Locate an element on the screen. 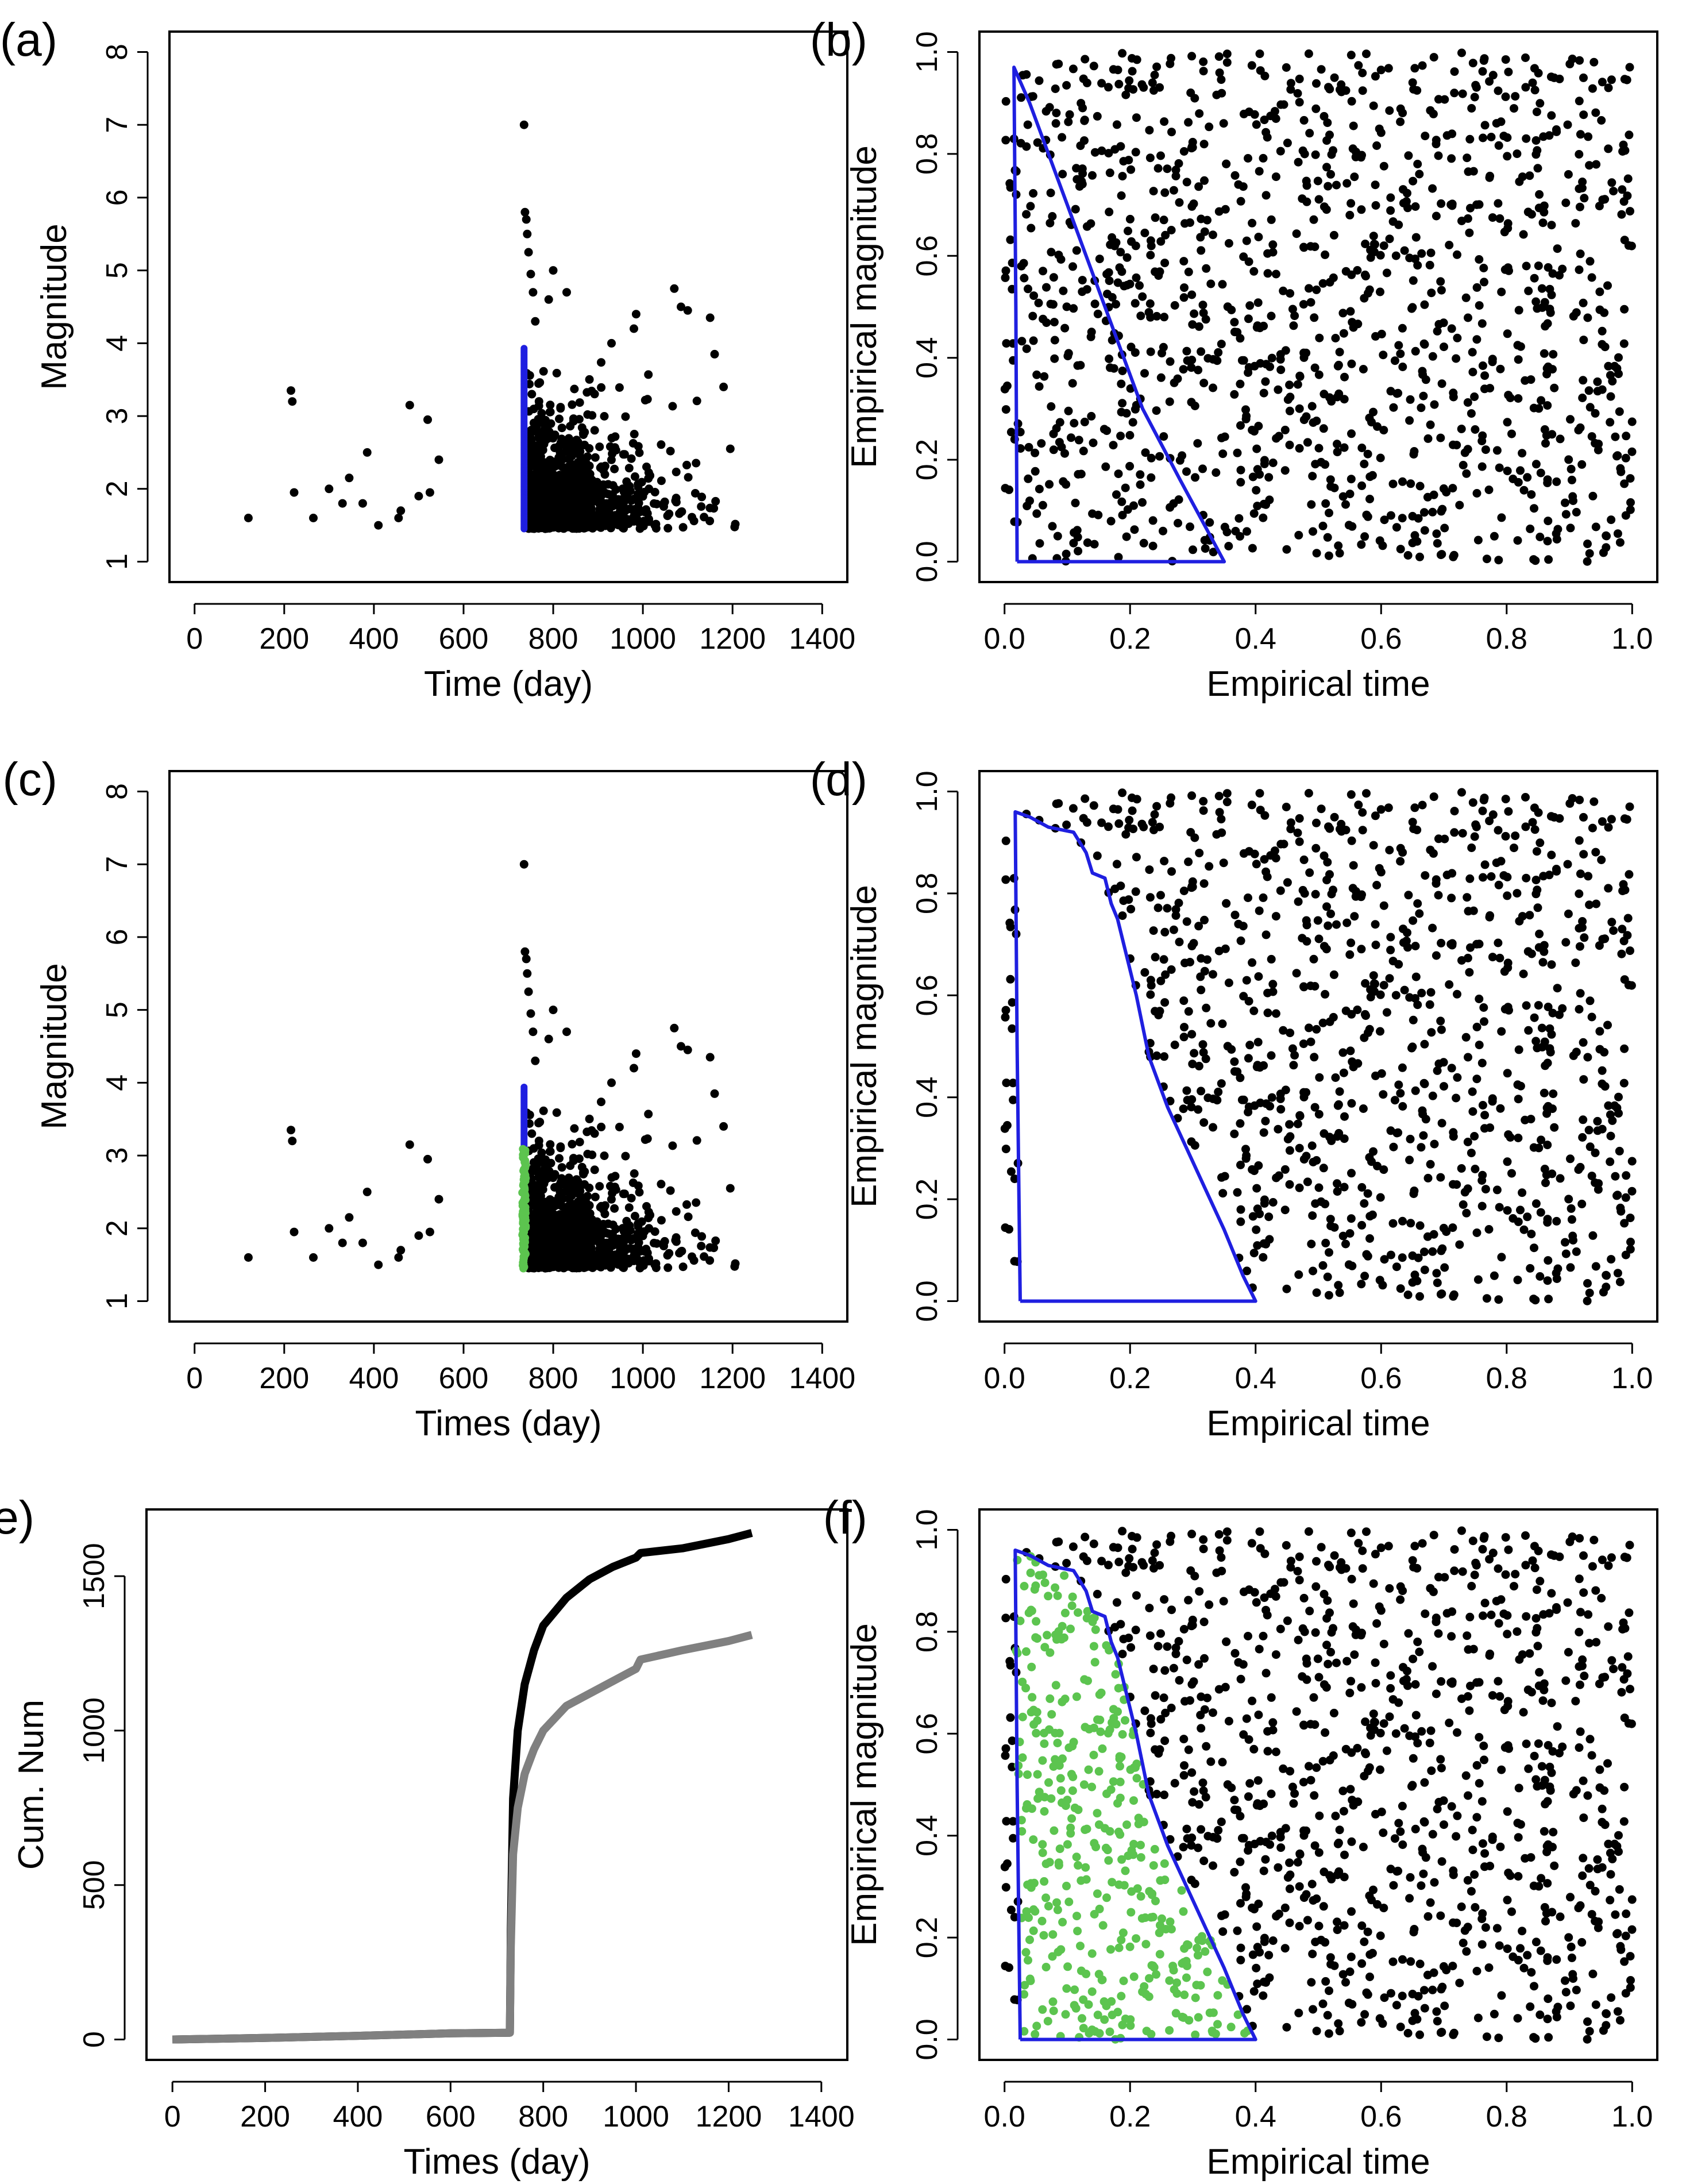 The width and height of the screenshot is (1686, 2184). y-axis-title: Magnitude is located at coordinates (54, 1046).